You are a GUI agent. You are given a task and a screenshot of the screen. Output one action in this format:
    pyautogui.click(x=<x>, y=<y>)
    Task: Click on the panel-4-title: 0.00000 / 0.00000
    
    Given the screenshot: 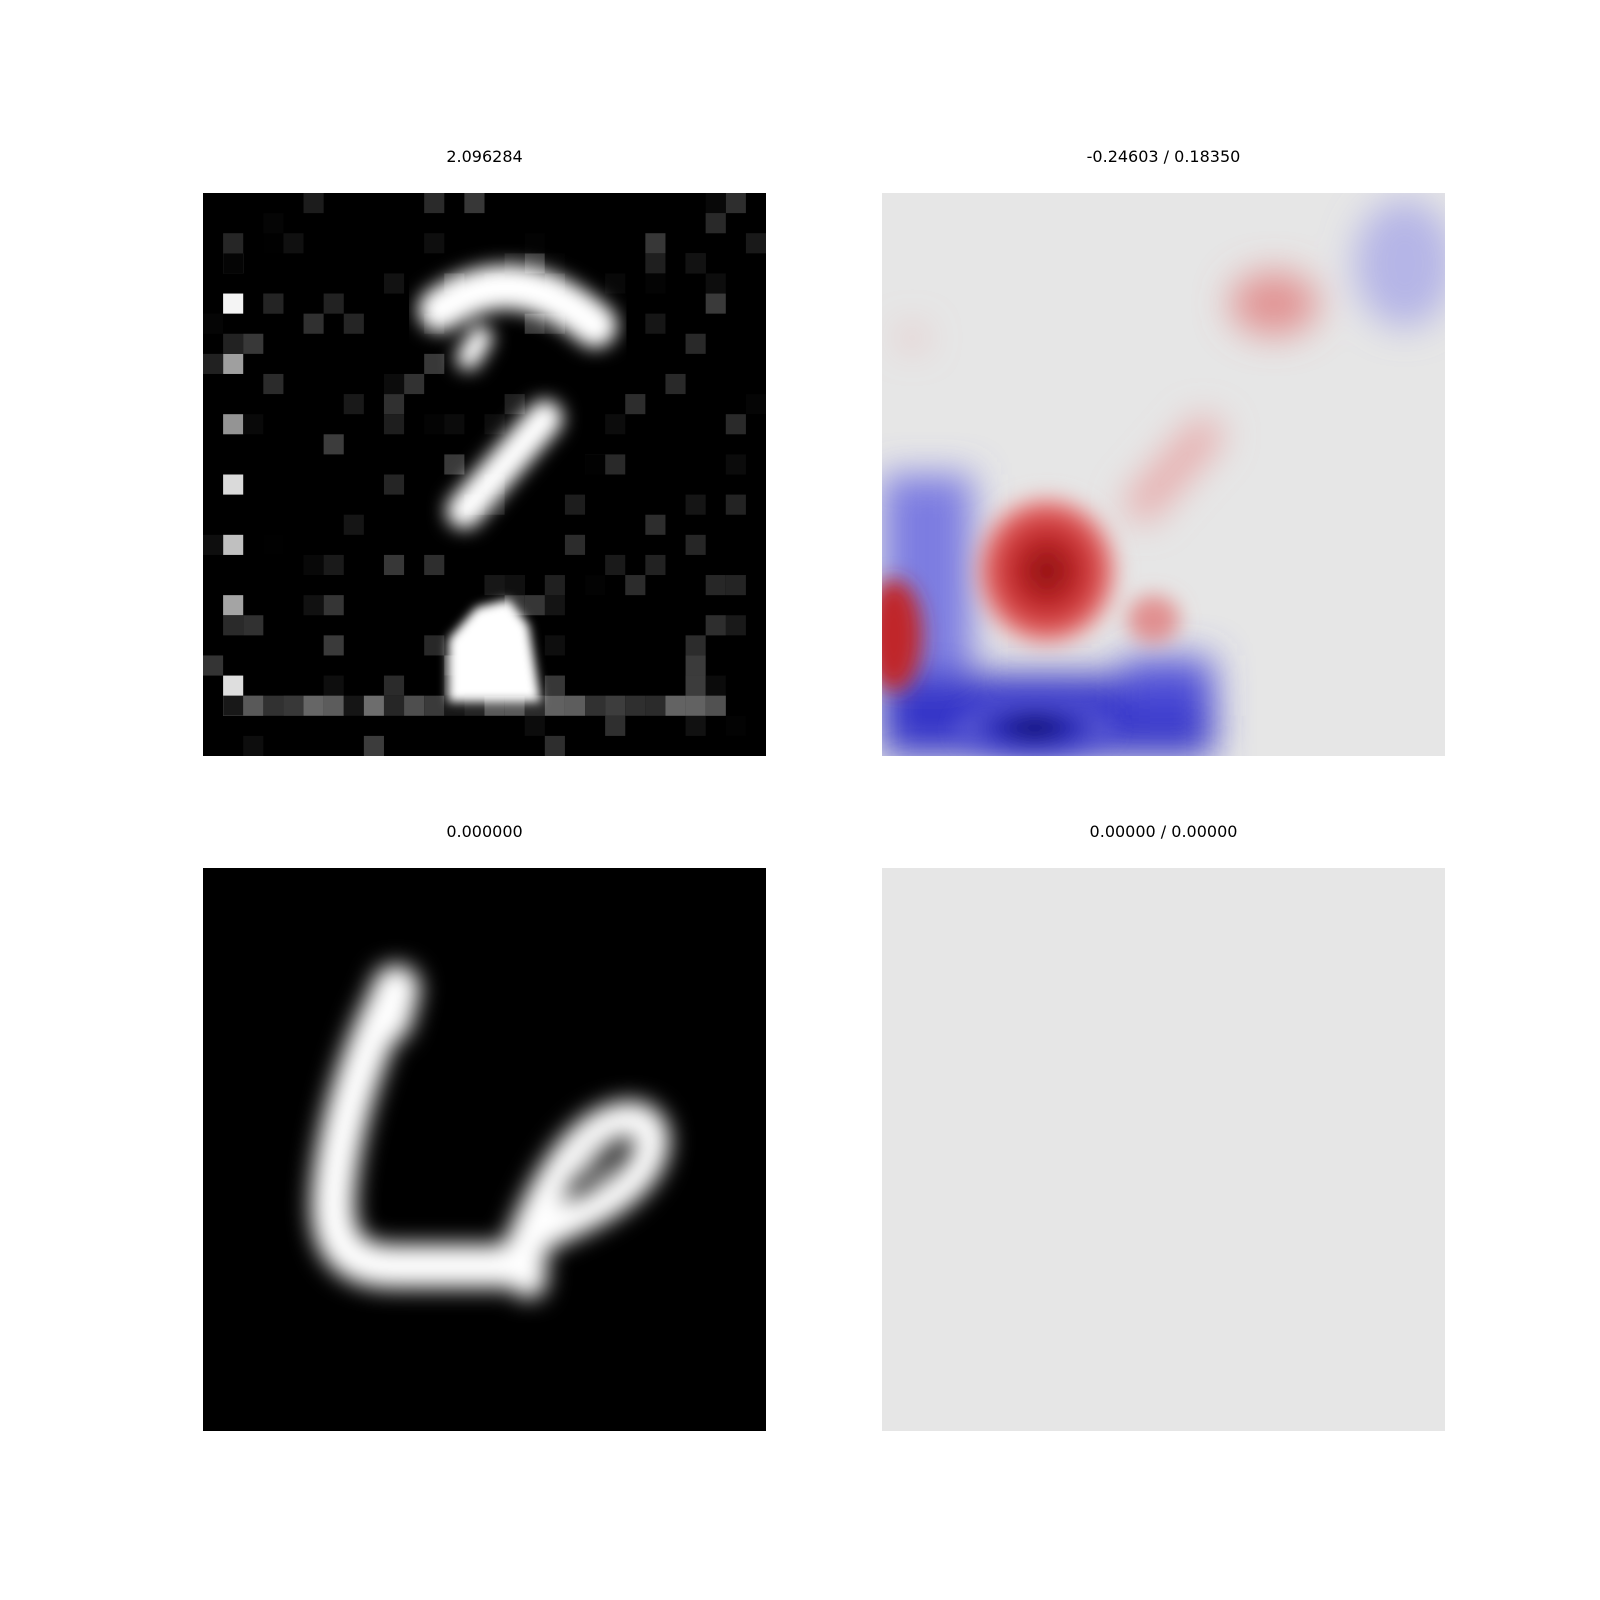 What is the action you would take?
    pyautogui.click(x=1163, y=831)
    